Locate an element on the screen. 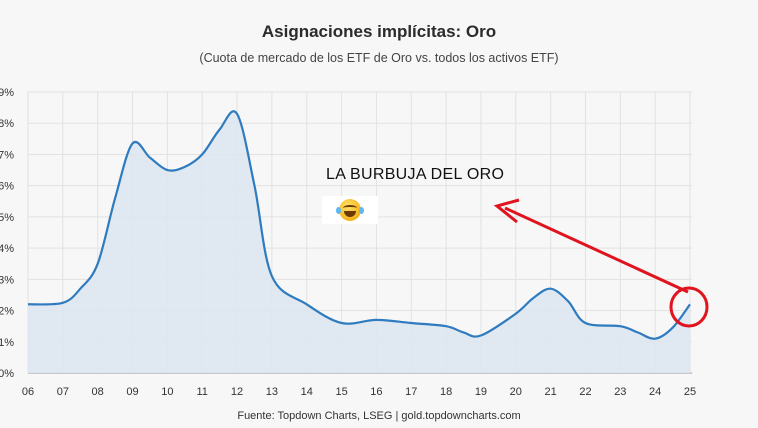  chart-title: Asignaciones implícitas: Oro is located at coordinates (379, 31).